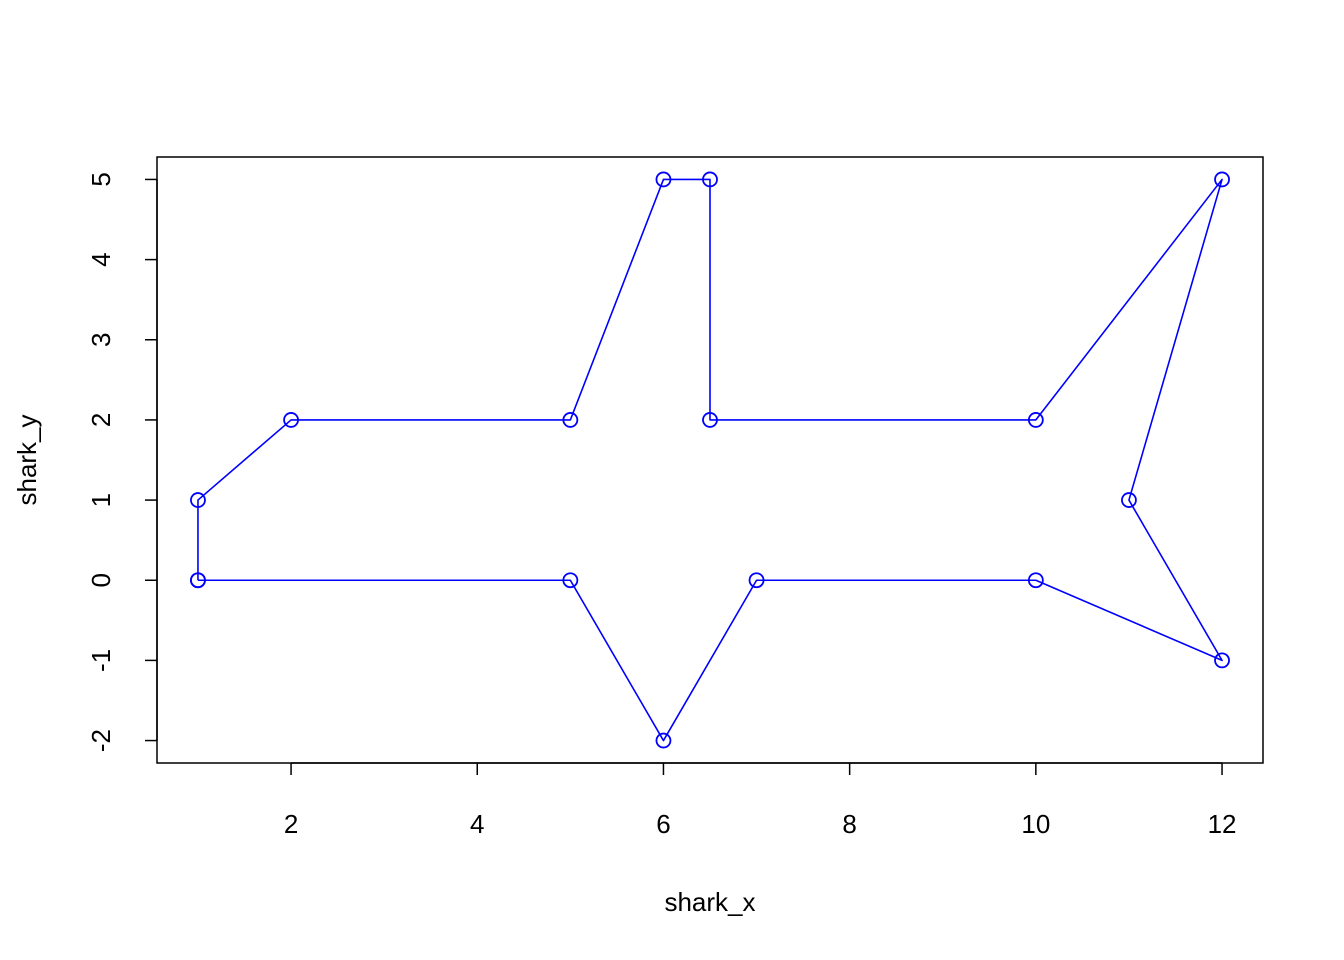  I want to click on x-tick-label: 12, so click(1222, 824).